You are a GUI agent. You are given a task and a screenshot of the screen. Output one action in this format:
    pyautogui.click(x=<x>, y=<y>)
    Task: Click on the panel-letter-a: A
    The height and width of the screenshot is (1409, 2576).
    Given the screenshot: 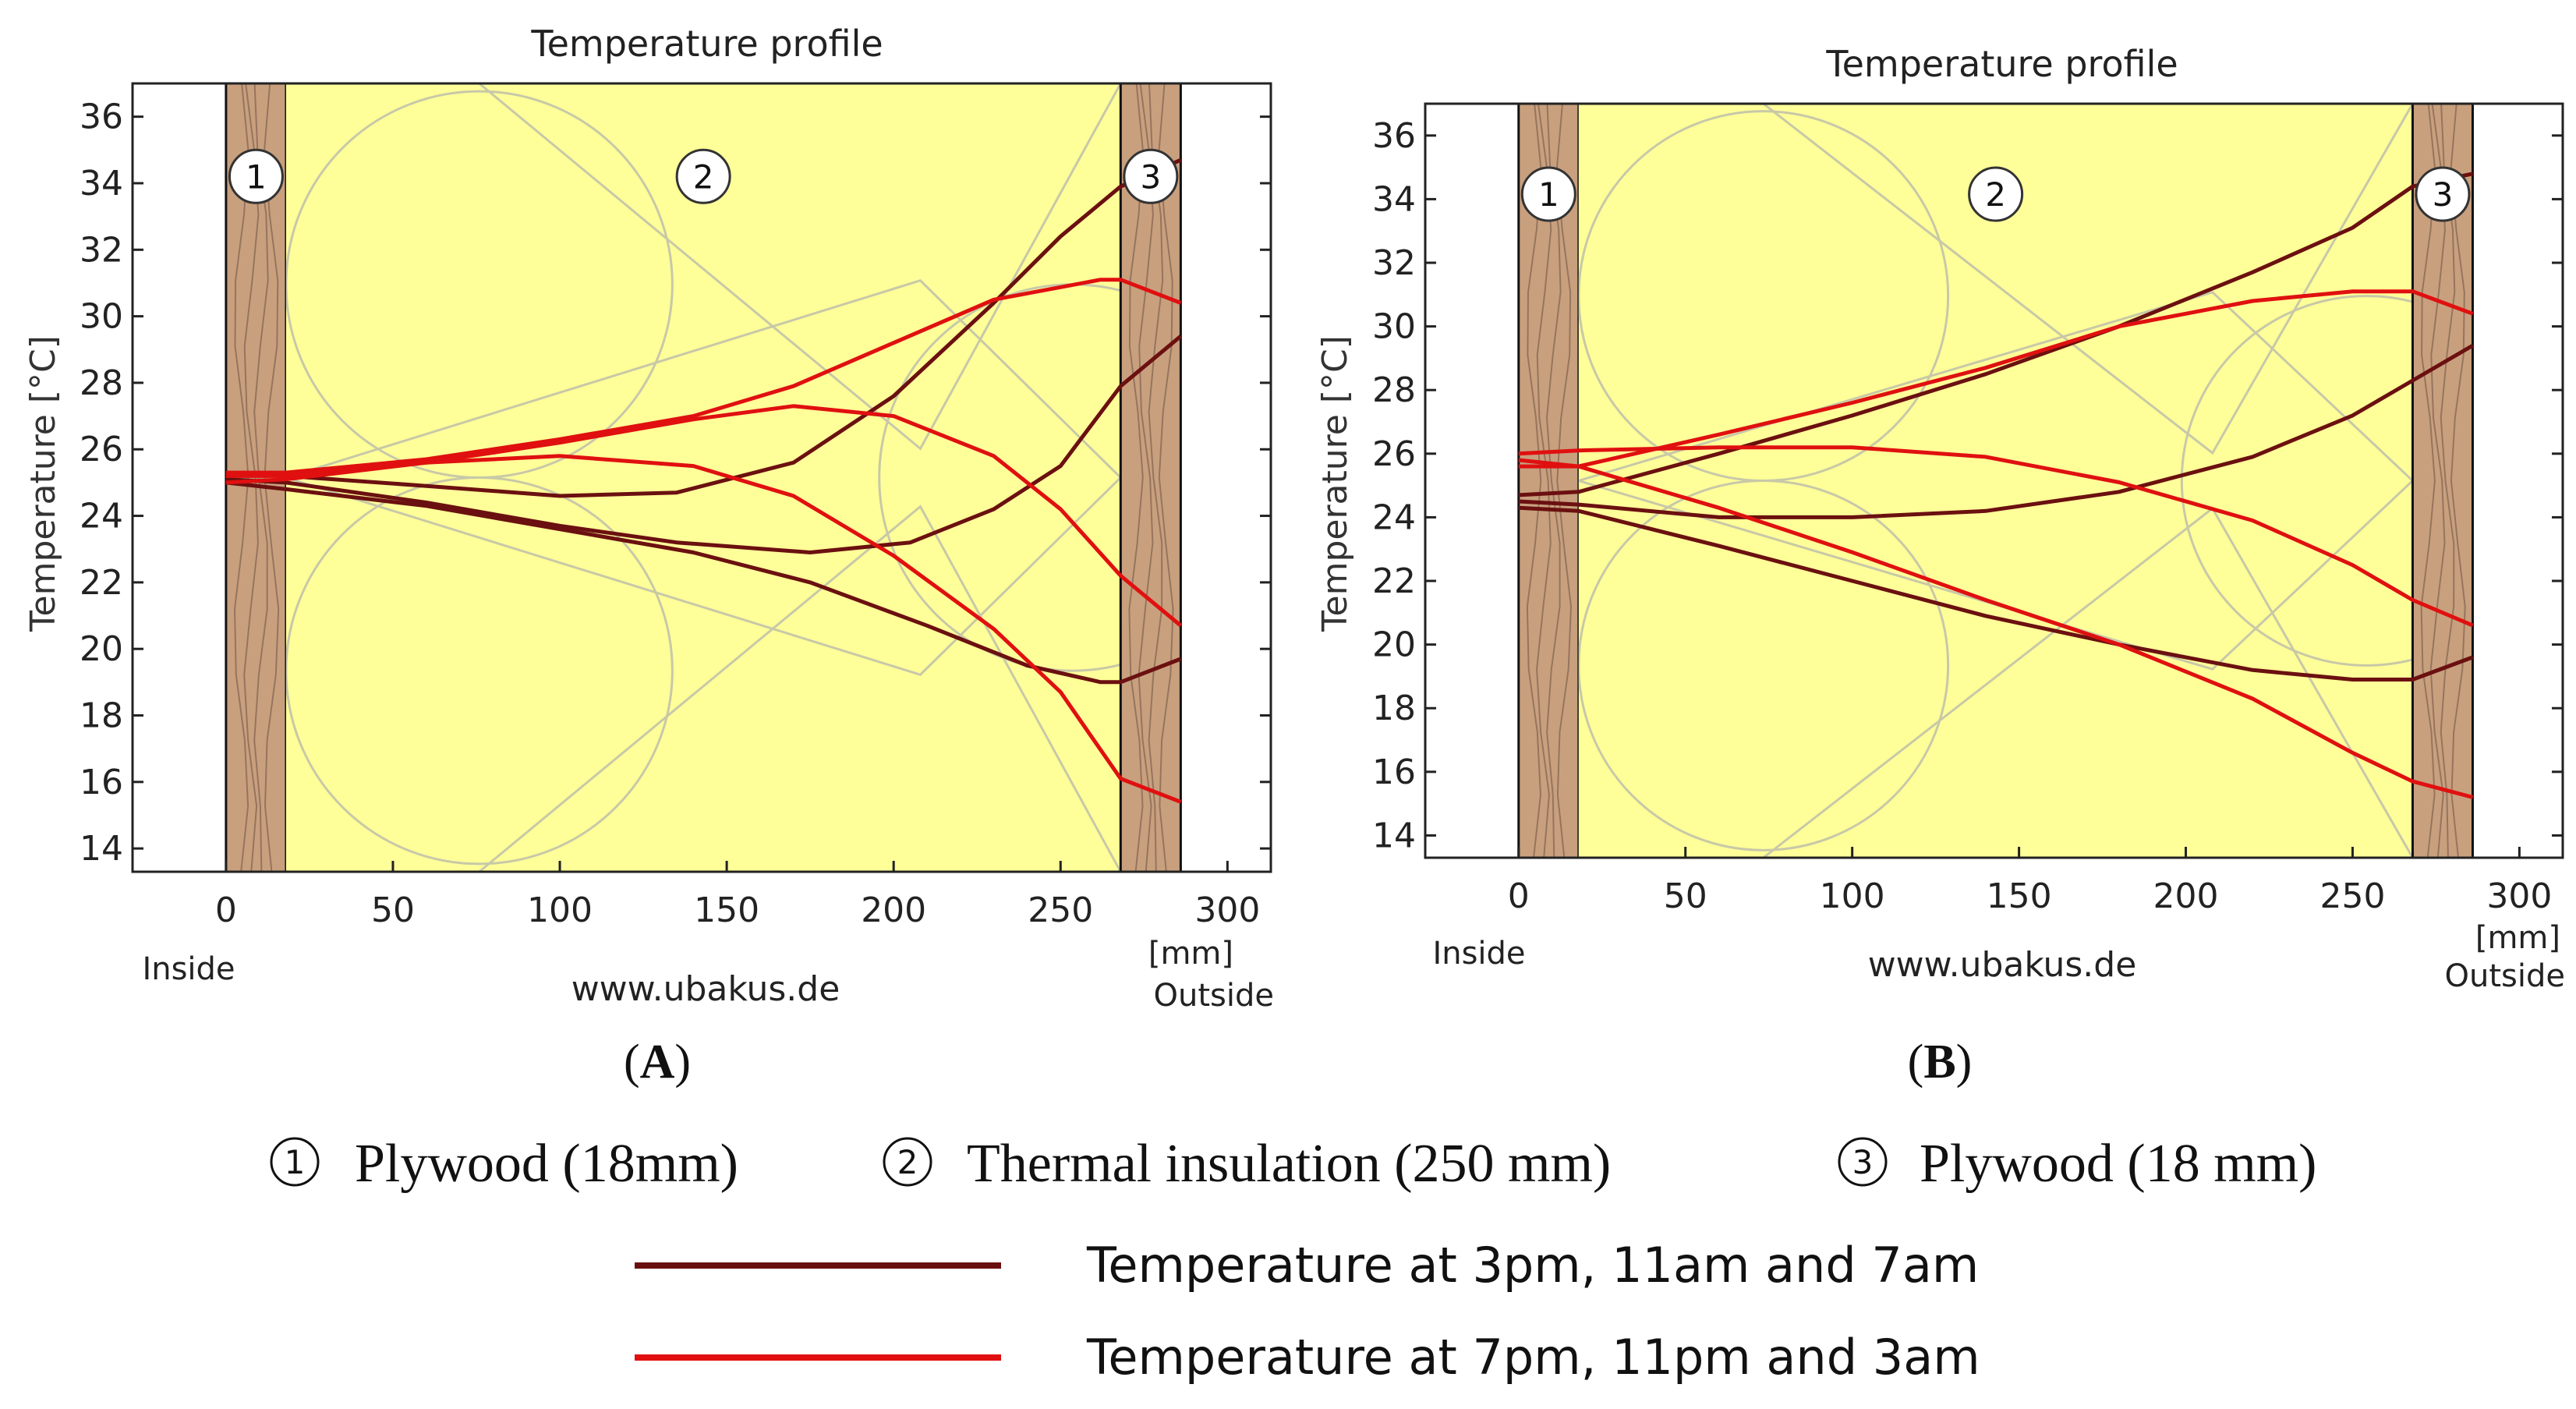 What is the action you would take?
    pyautogui.click(x=657, y=1062)
    